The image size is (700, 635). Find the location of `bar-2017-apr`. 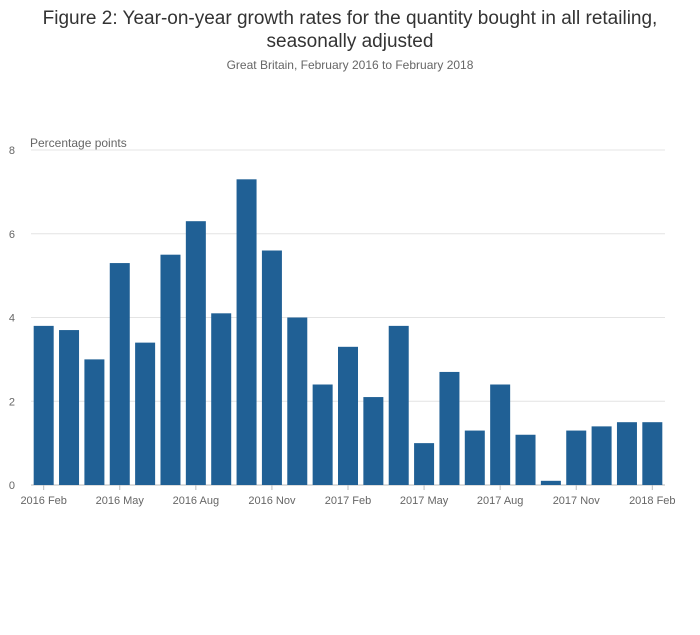

bar-2017-apr is located at coordinates (398, 405).